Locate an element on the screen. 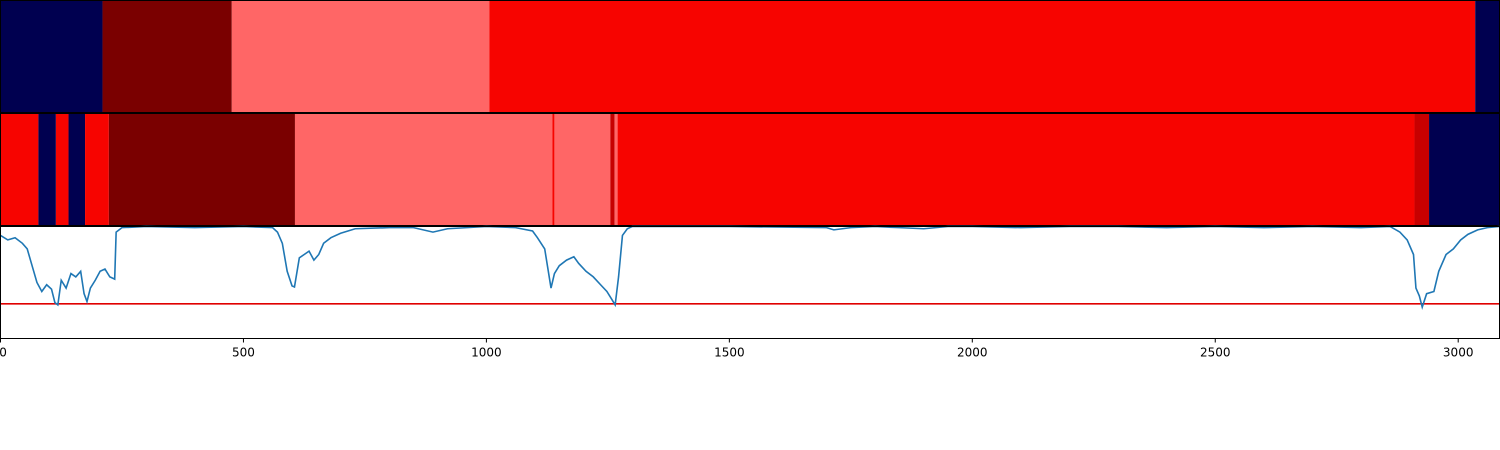 This screenshot has height=450, width=1500. x-tick-label-3000: 3000 is located at coordinates (1458, 353).